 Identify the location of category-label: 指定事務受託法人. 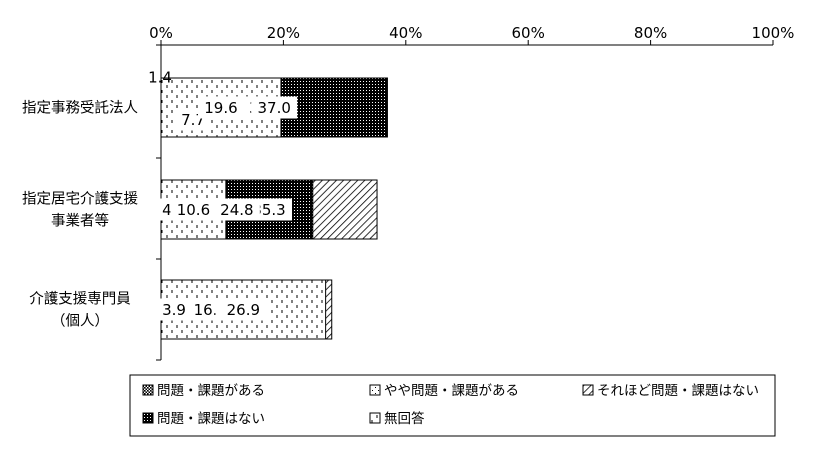
(80, 108).